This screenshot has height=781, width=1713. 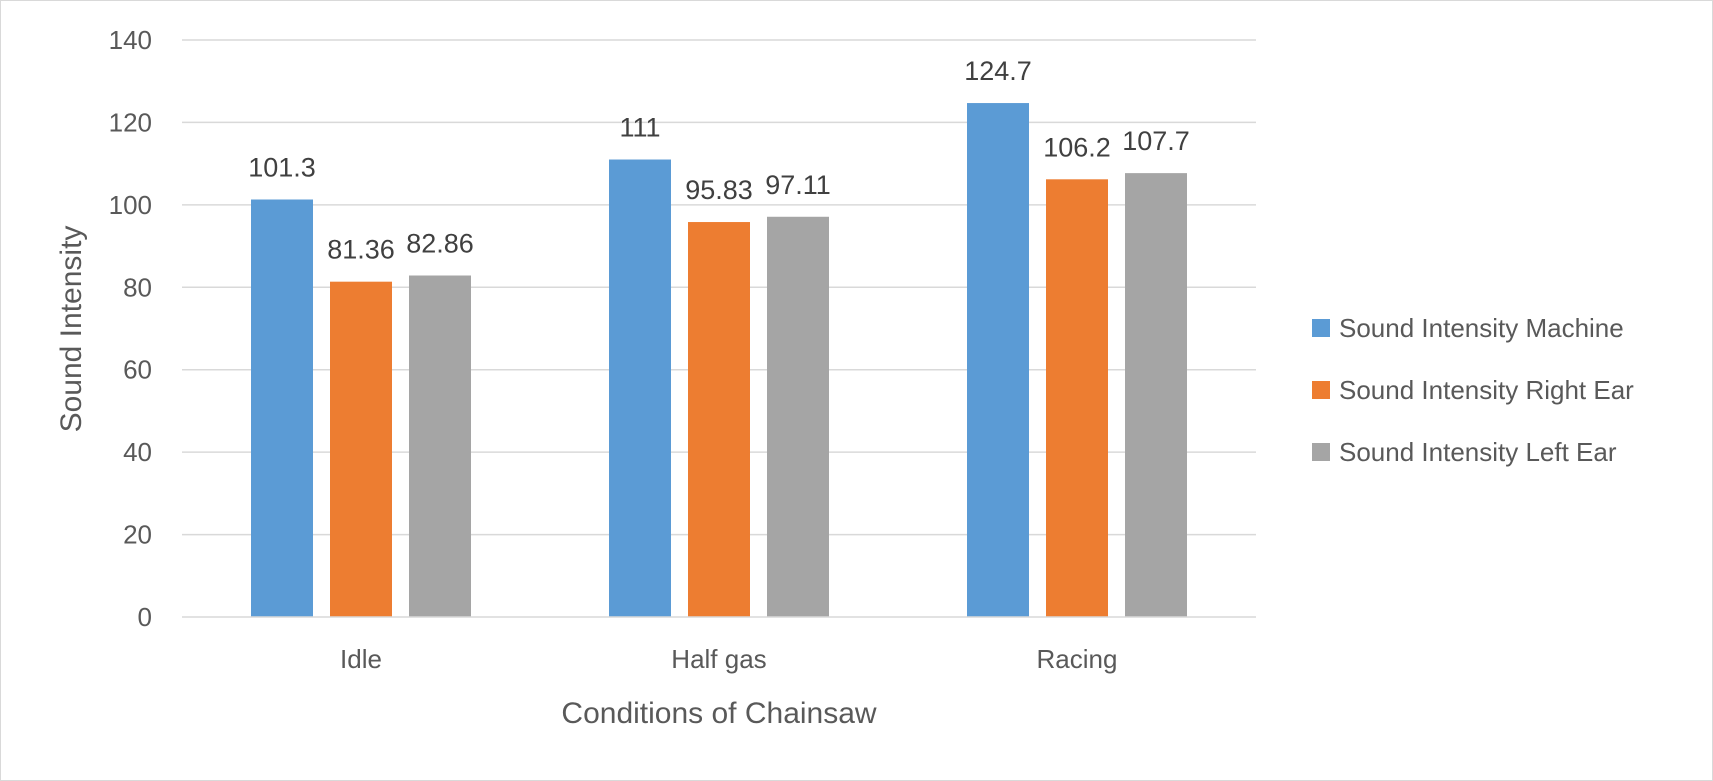 What do you see at coordinates (1486, 390) in the screenshot?
I see `legend-label: Sound Intensity Right Ear` at bounding box center [1486, 390].